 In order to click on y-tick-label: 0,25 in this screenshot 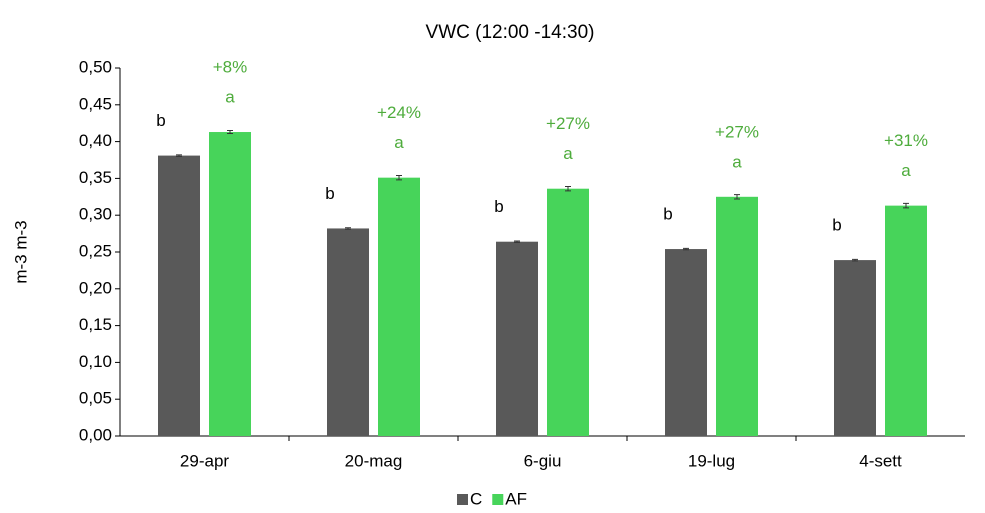, I will do `click(95, 250)`.